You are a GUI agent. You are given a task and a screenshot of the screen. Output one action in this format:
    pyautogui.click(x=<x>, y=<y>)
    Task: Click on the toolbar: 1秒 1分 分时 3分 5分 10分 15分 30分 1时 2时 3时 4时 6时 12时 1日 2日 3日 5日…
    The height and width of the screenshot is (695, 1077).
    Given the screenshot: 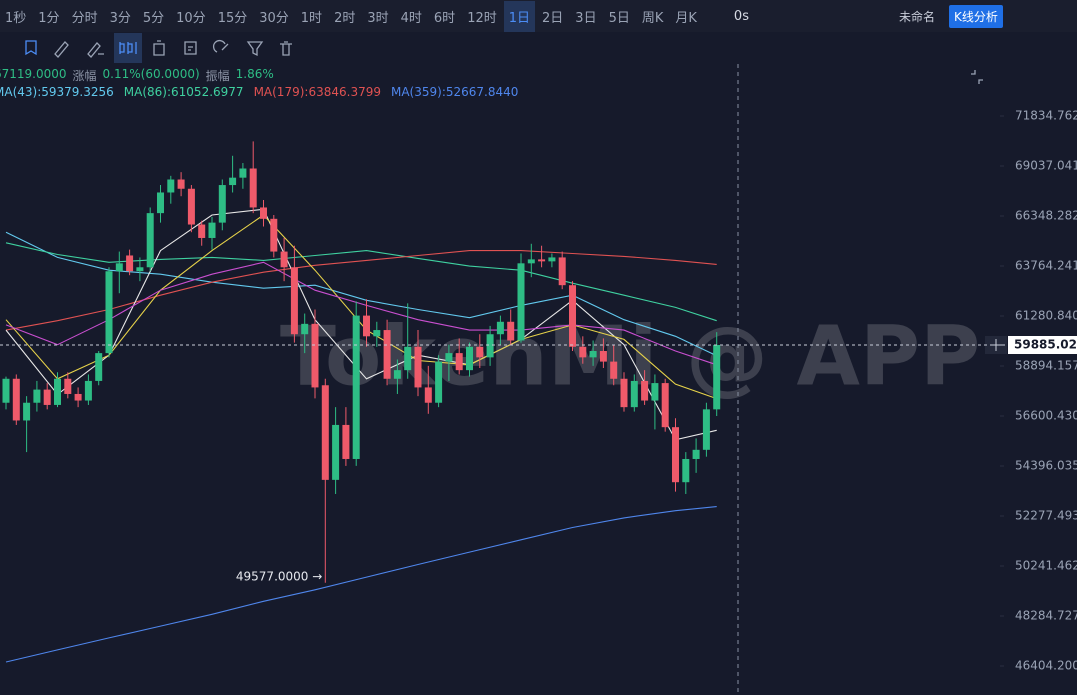 What is the action you would take?
    pyautogui.click(x=538, y=16)
    